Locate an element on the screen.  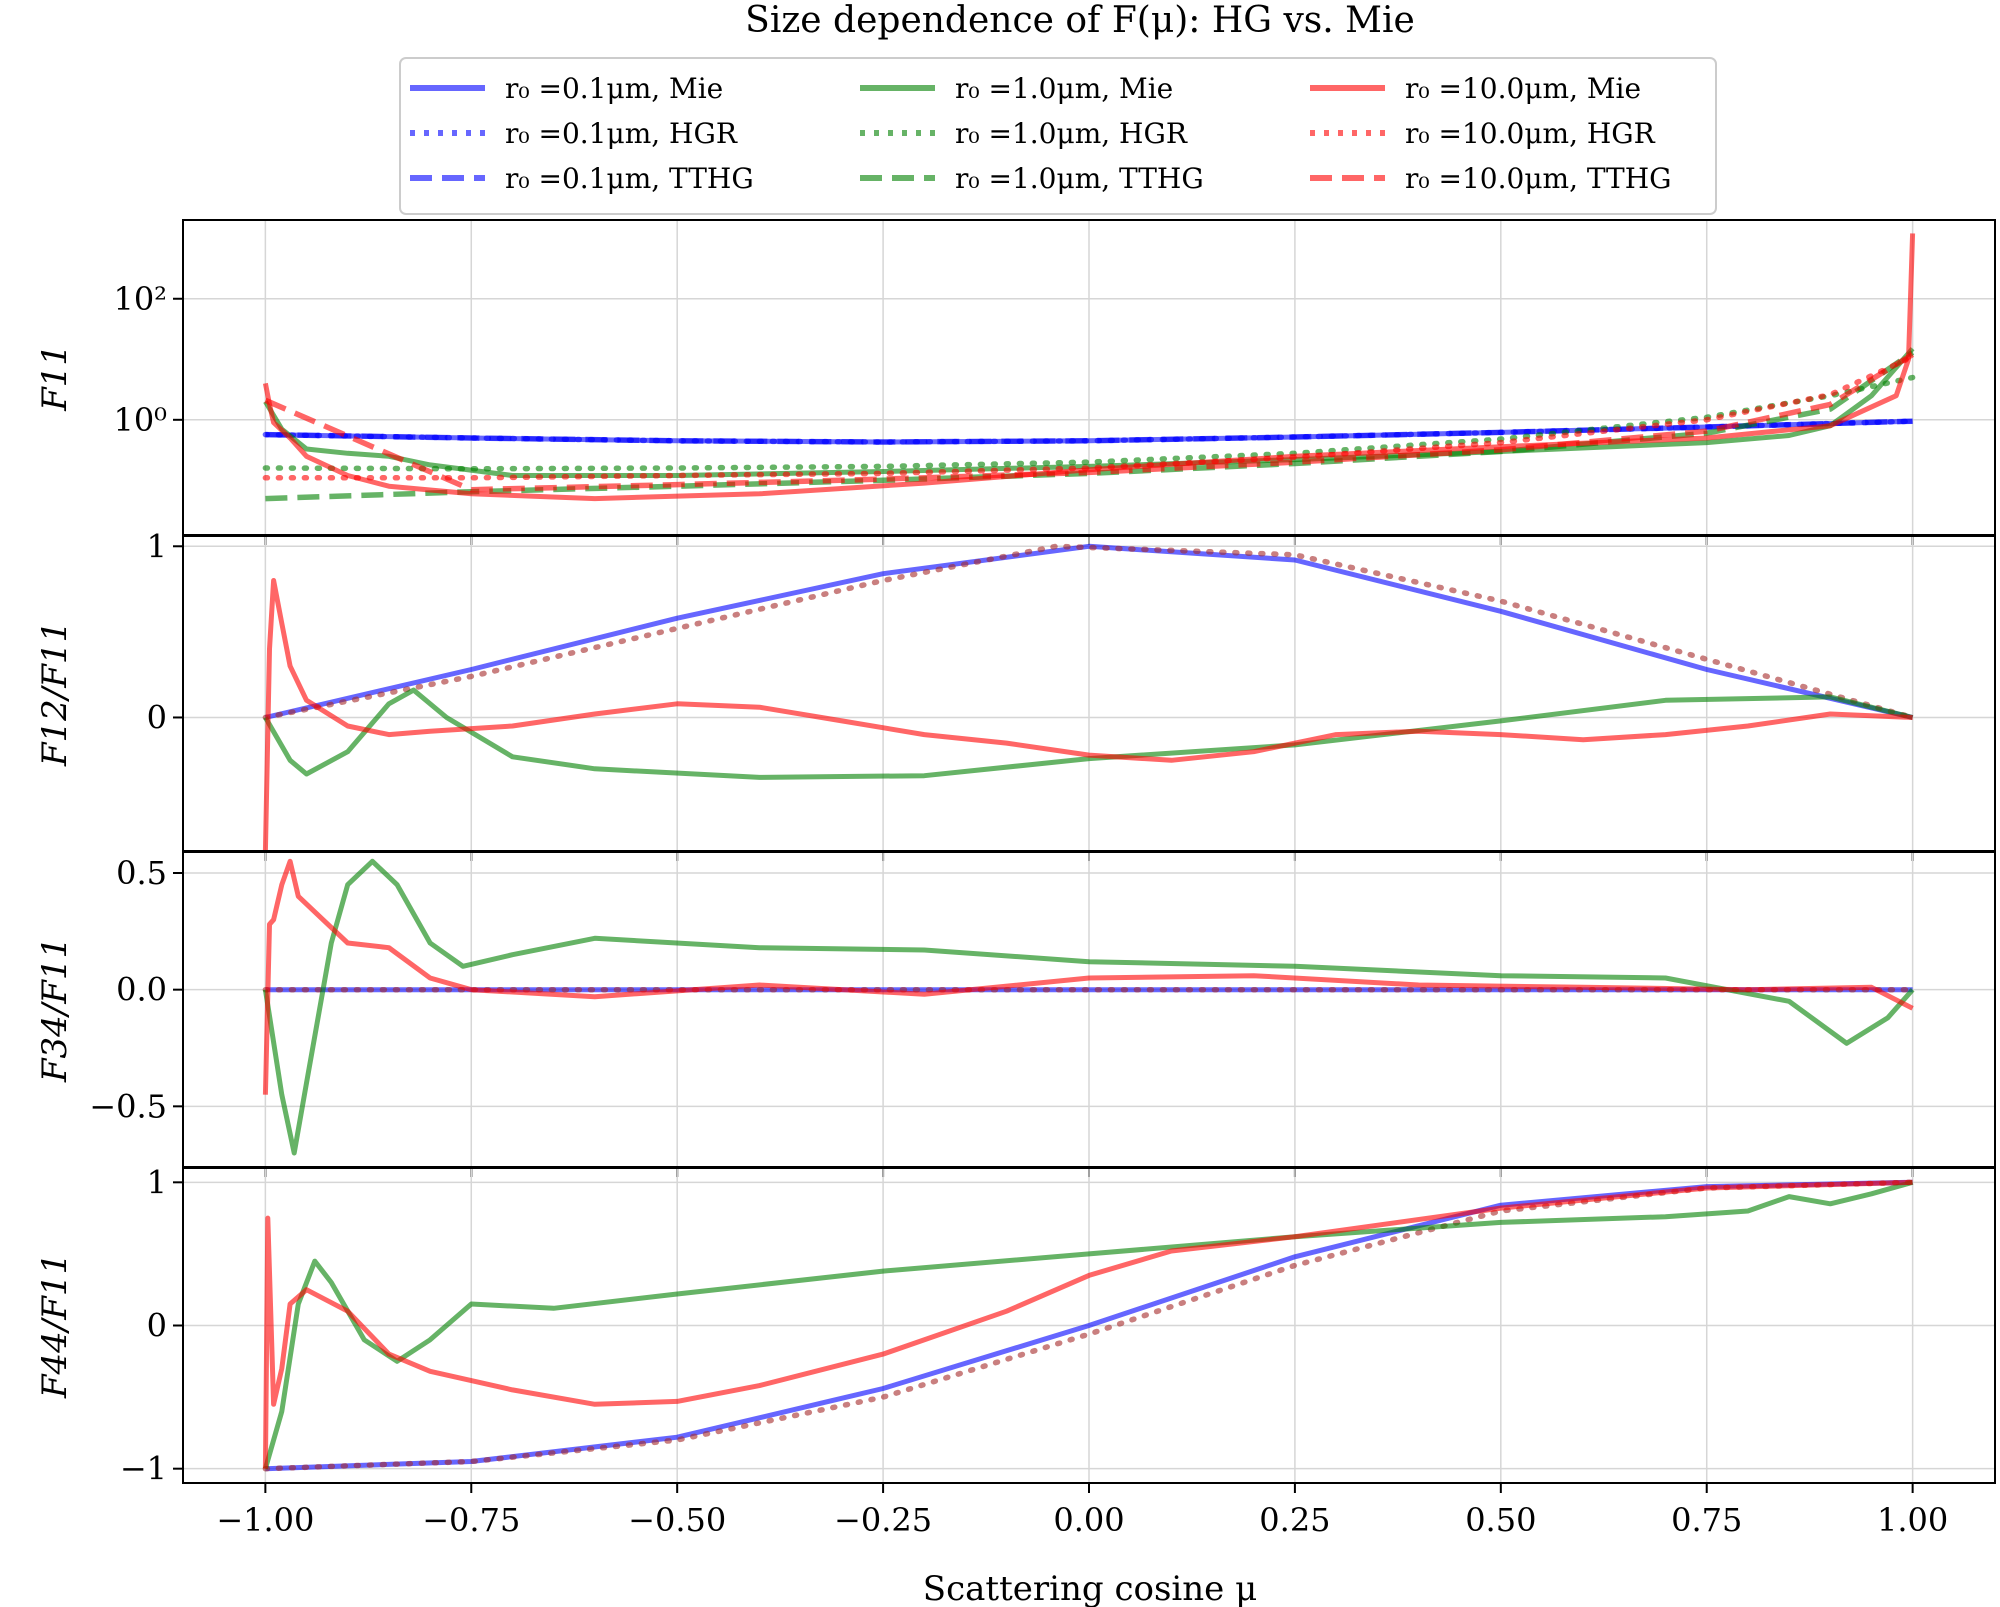
y-axis-label: F44/F11 is located at coordinates (55, 1326).